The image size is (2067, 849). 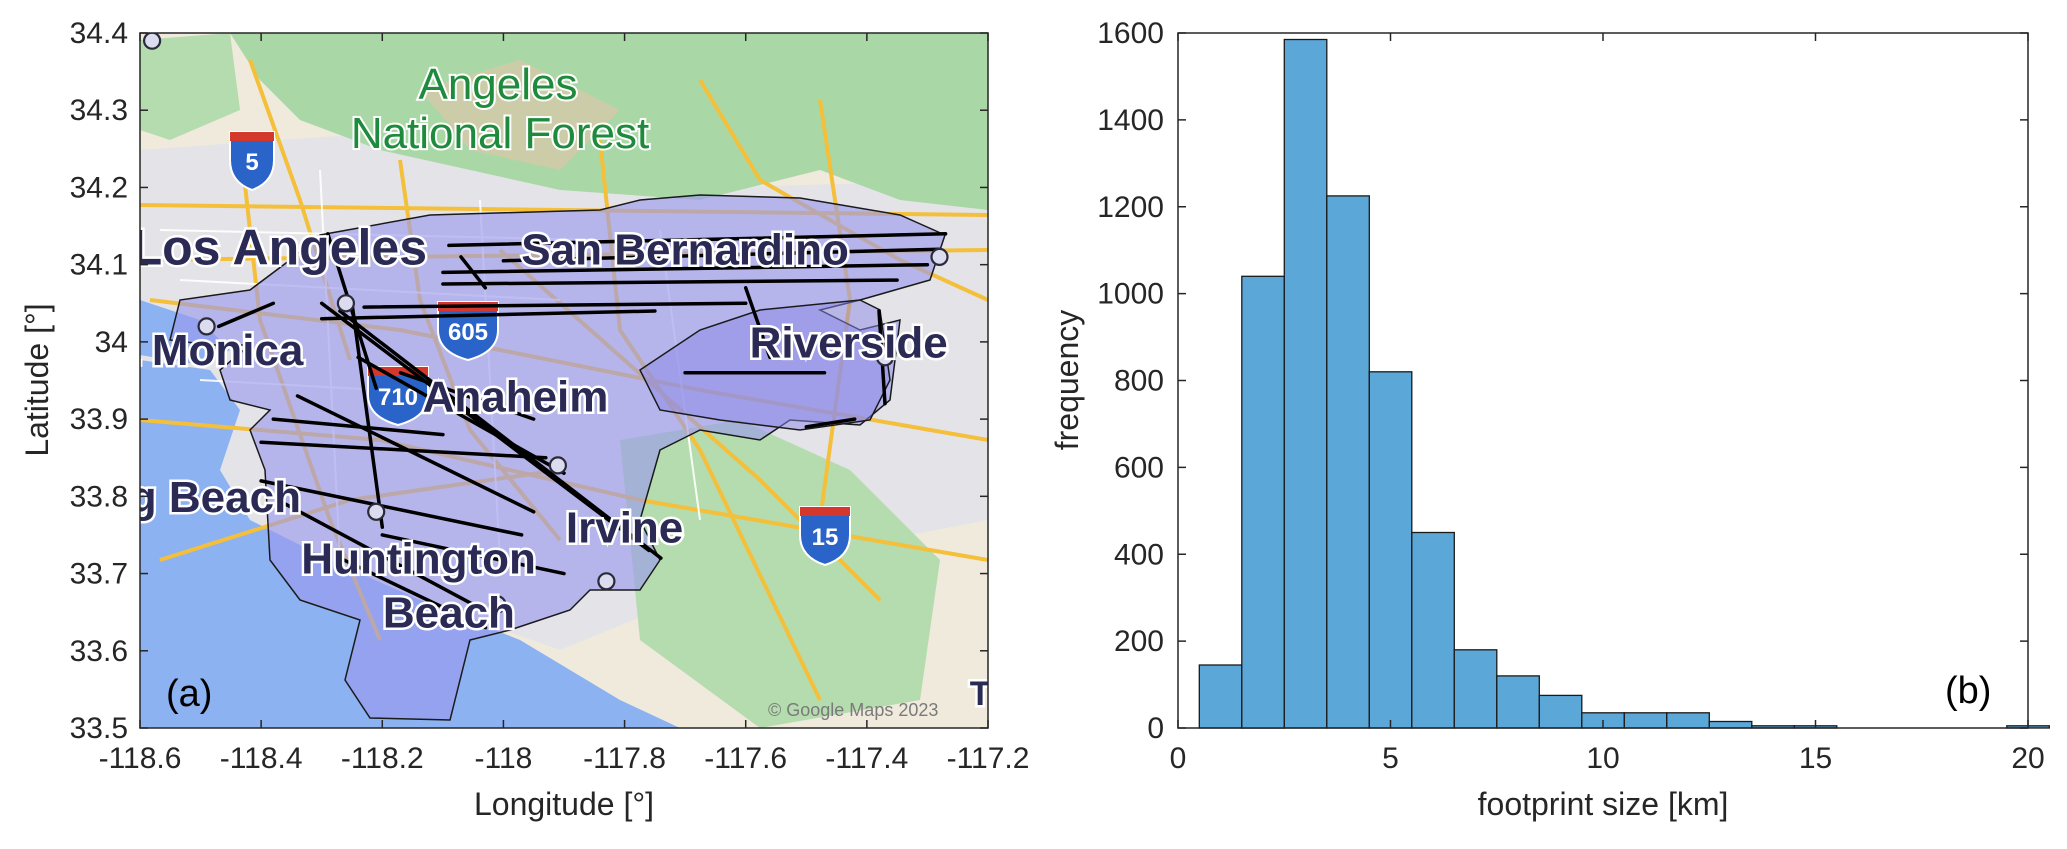 I want to click on map-y-axis-label: Latitude [°], so click(x=37, y=379).